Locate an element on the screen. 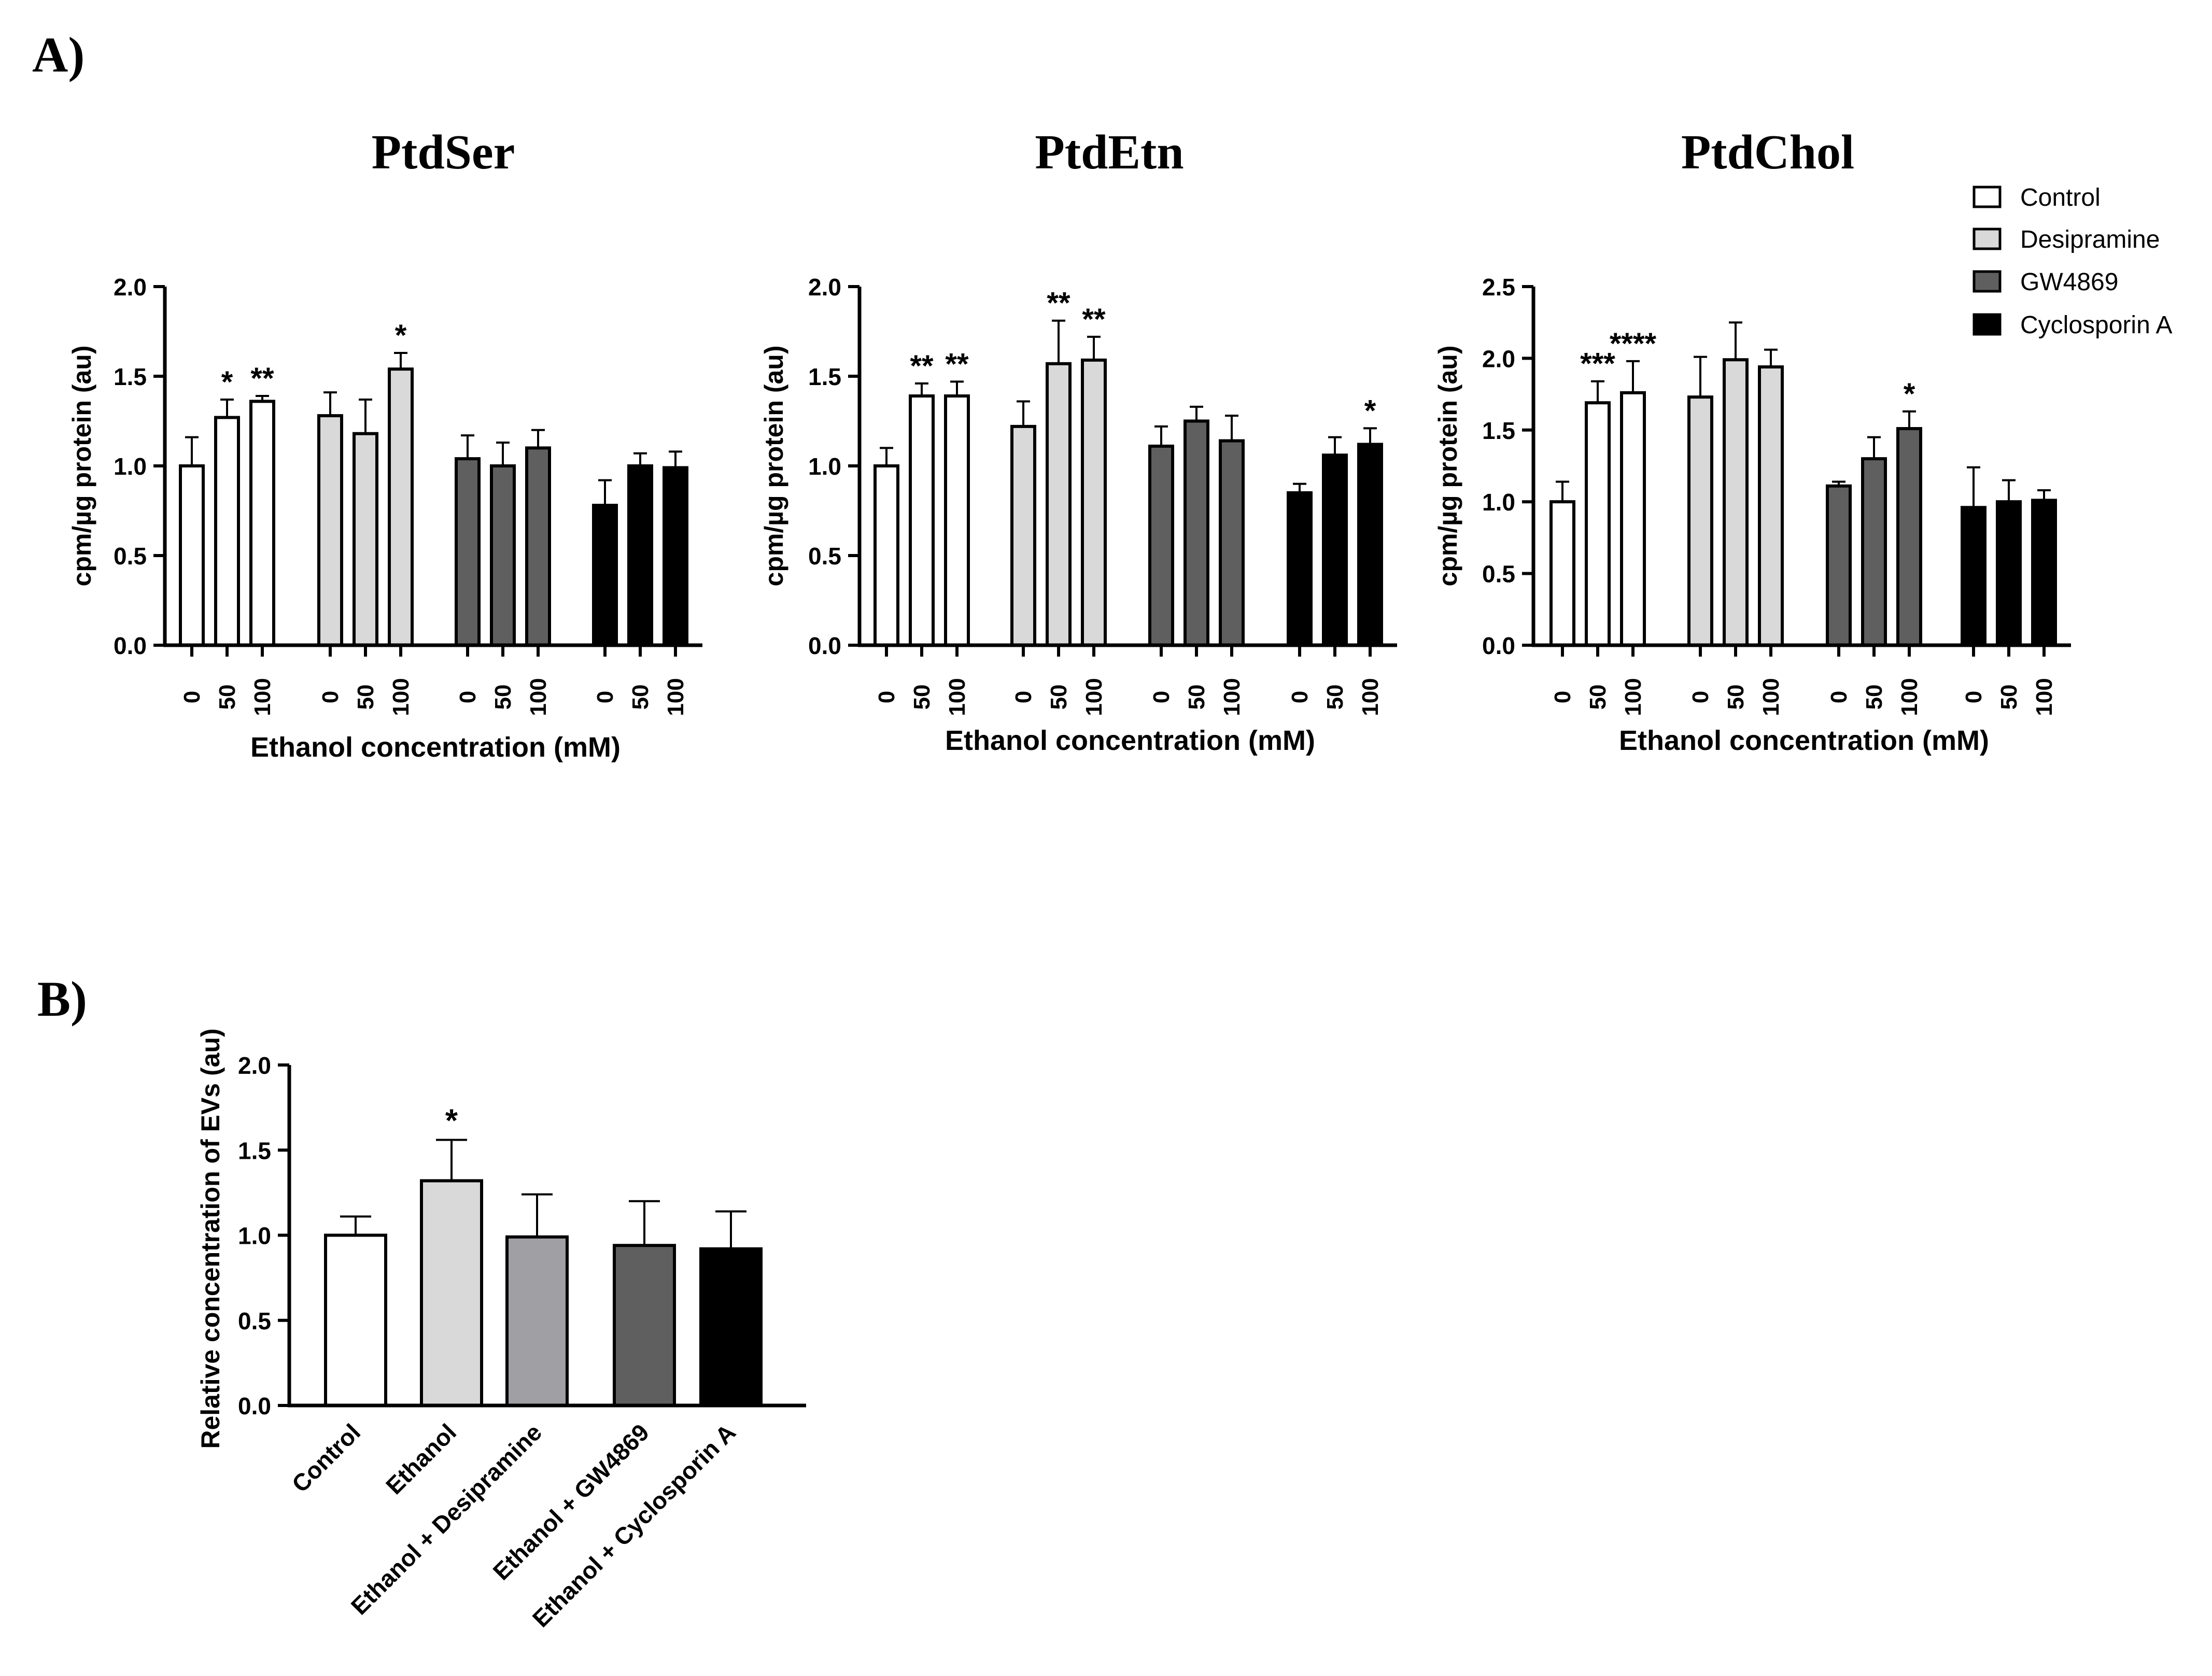  legend: Control Desipramine GW4869 Cyclosporin A is located at coordinates (2072, 262).